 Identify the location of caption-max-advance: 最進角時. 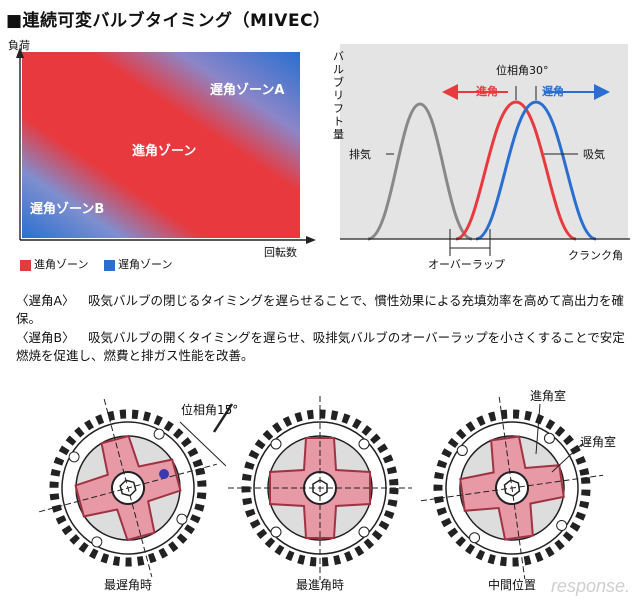
(319, 585).